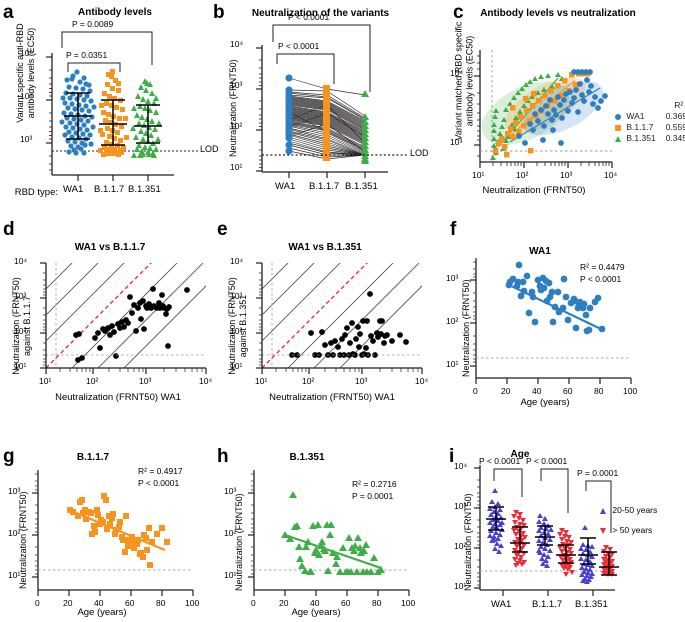  I want to click on b117-marker-icon, so click(618, 127).